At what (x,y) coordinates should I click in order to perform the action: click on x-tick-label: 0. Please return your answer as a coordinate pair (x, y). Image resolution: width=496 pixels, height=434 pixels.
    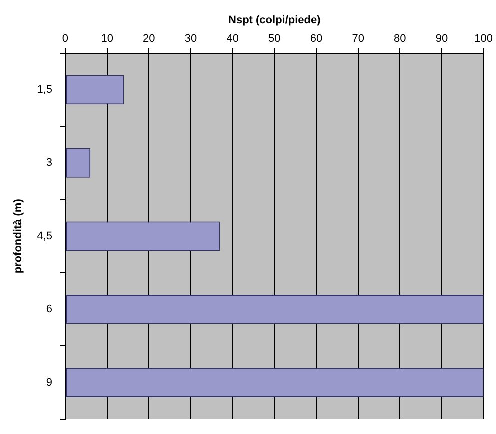
    Looking at the image, I should click on (65, 38).